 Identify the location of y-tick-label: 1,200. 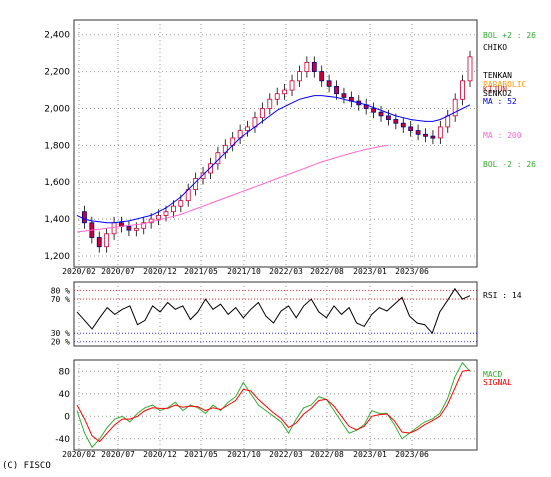
(57, 257).